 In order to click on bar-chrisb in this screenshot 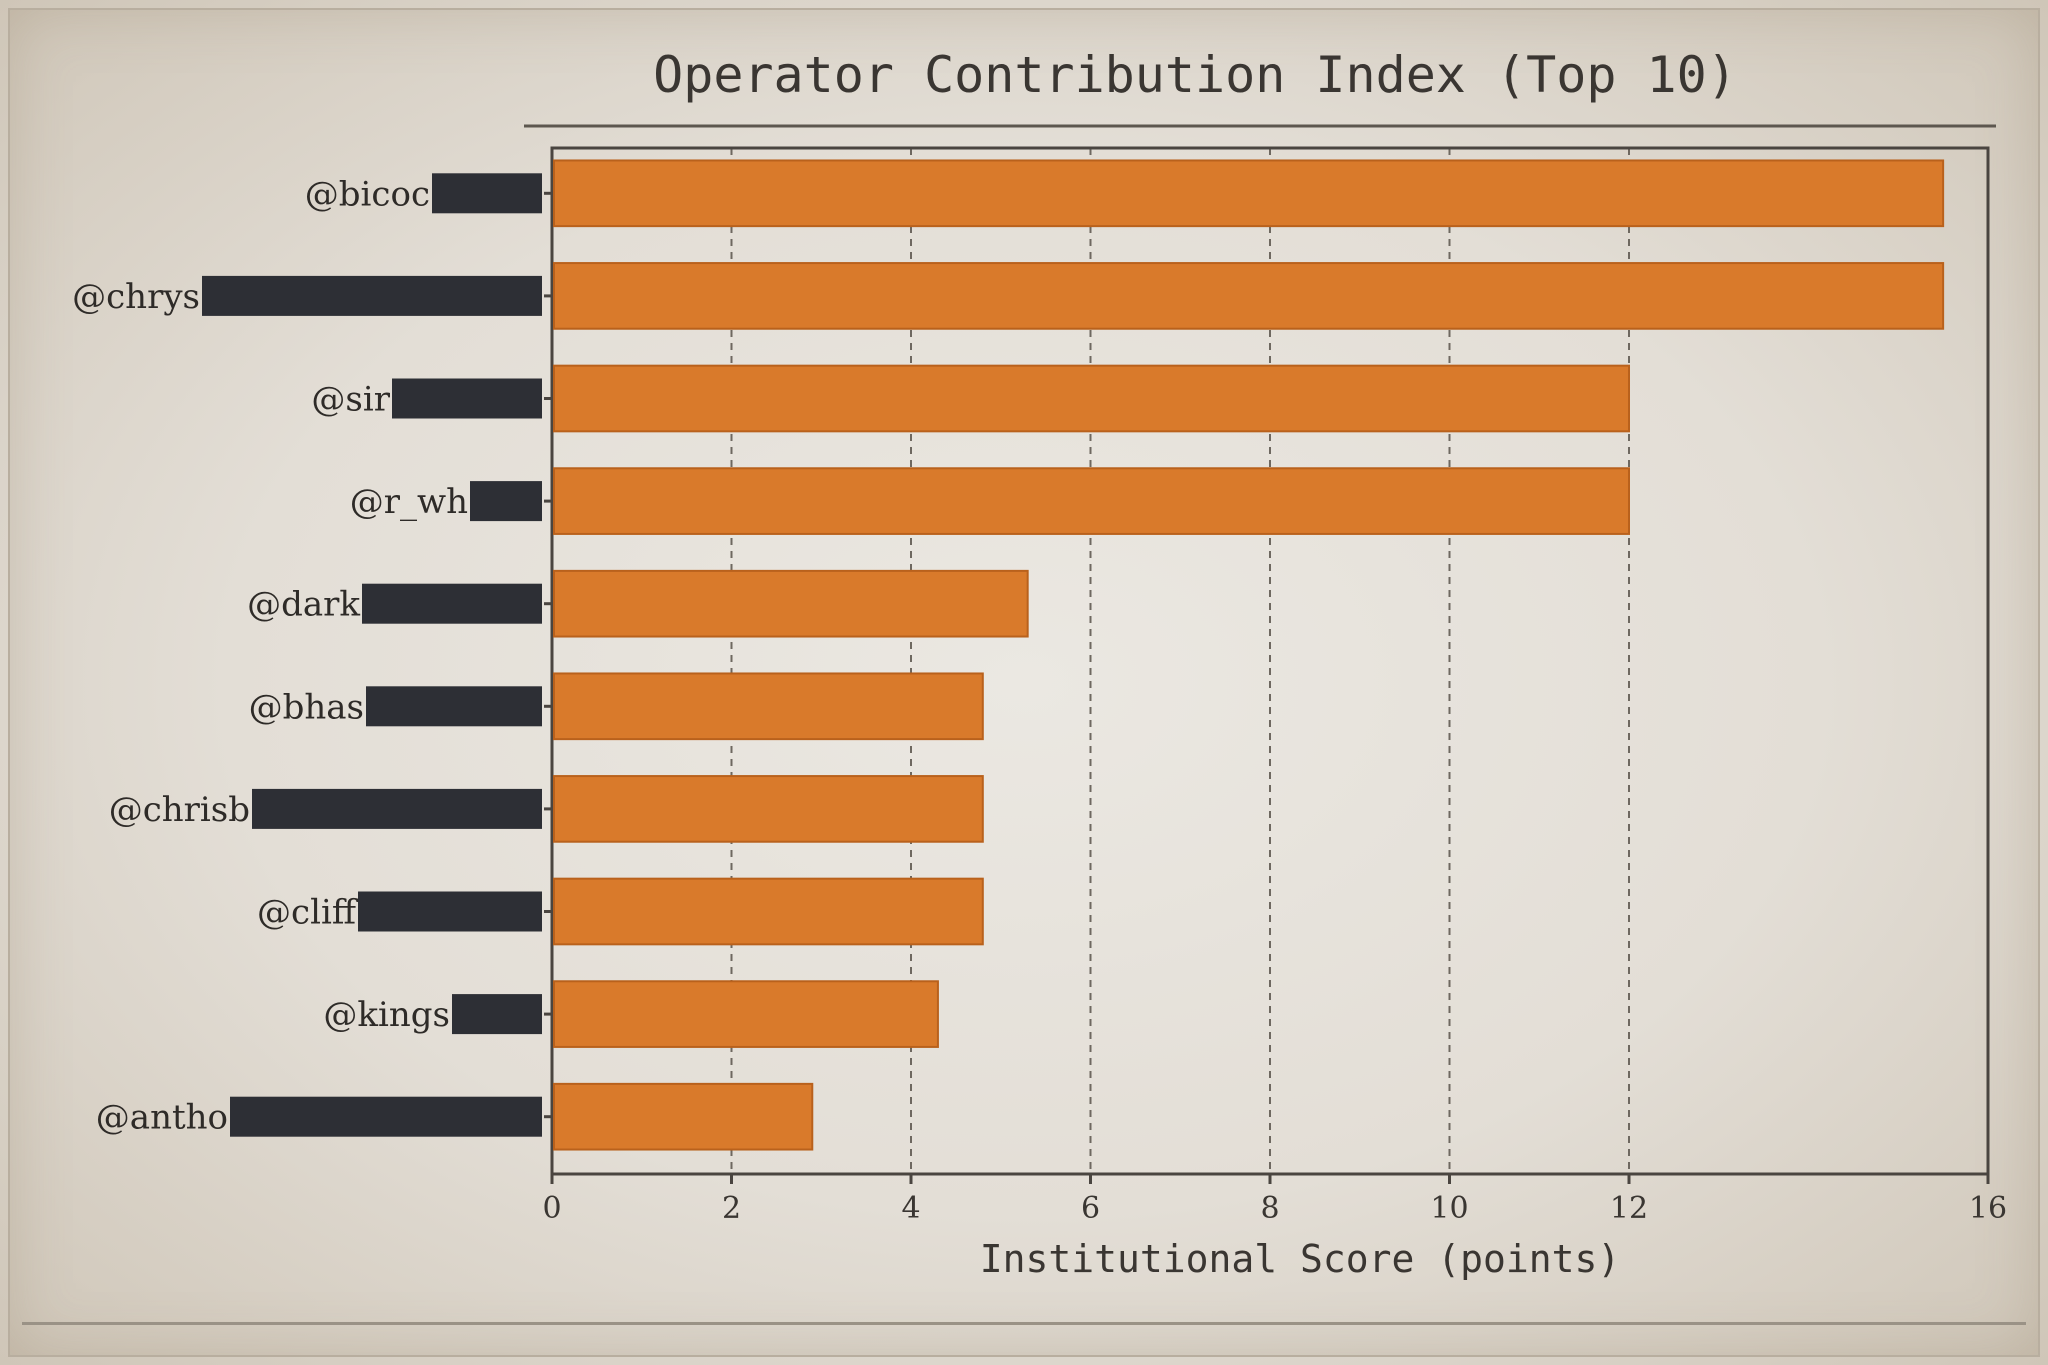, I will do `click(768, 809)`.